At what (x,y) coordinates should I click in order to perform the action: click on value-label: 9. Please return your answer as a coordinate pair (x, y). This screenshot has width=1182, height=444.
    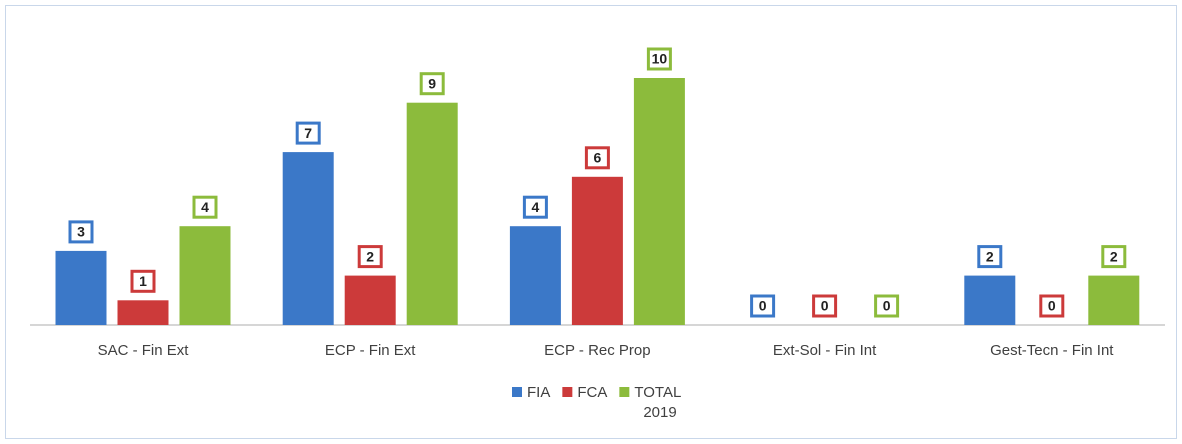
    Looking at the image, I should click on (432, 83).